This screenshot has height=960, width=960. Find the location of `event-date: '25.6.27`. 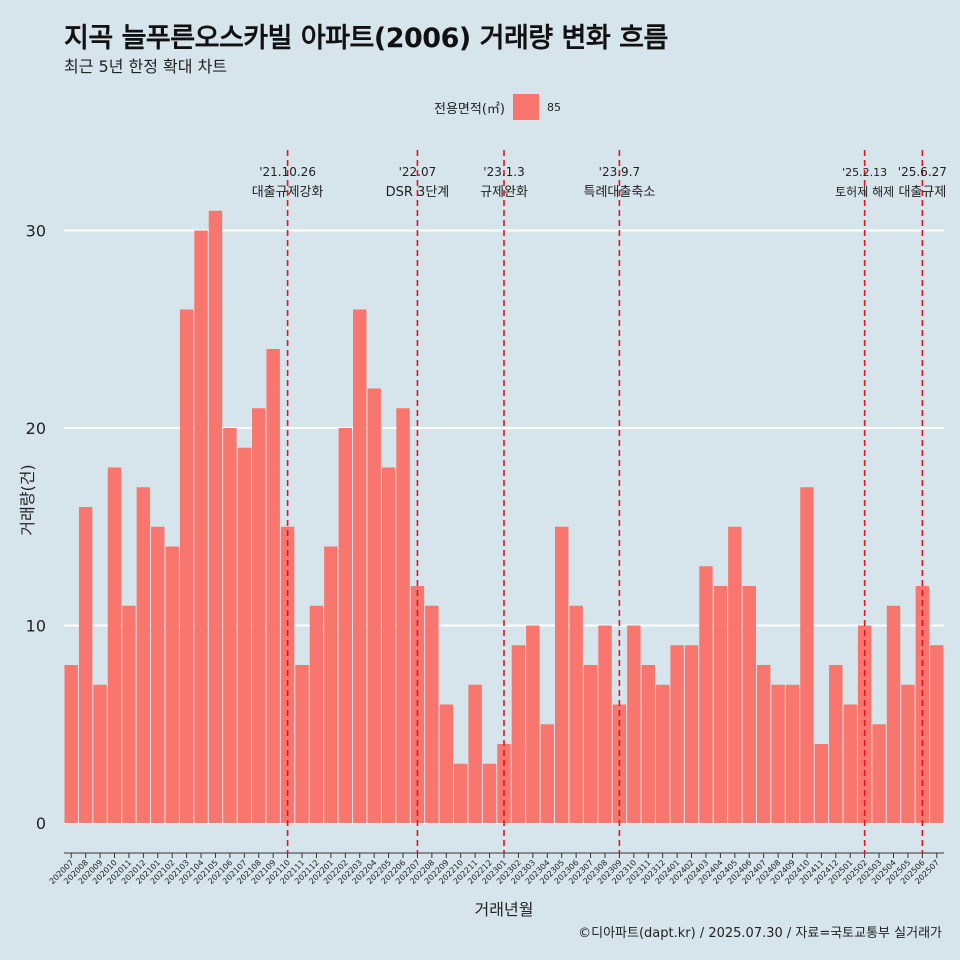

event-date: '25.6.27 is located at coordinates (922, 172).